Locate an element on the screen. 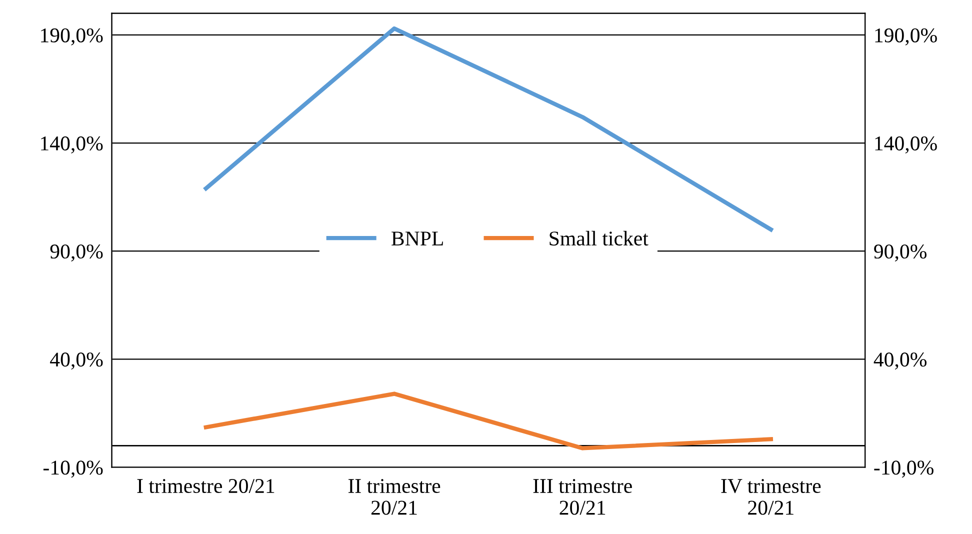  y2-tick-label: 190,0% is located at coordinates (906, 37).